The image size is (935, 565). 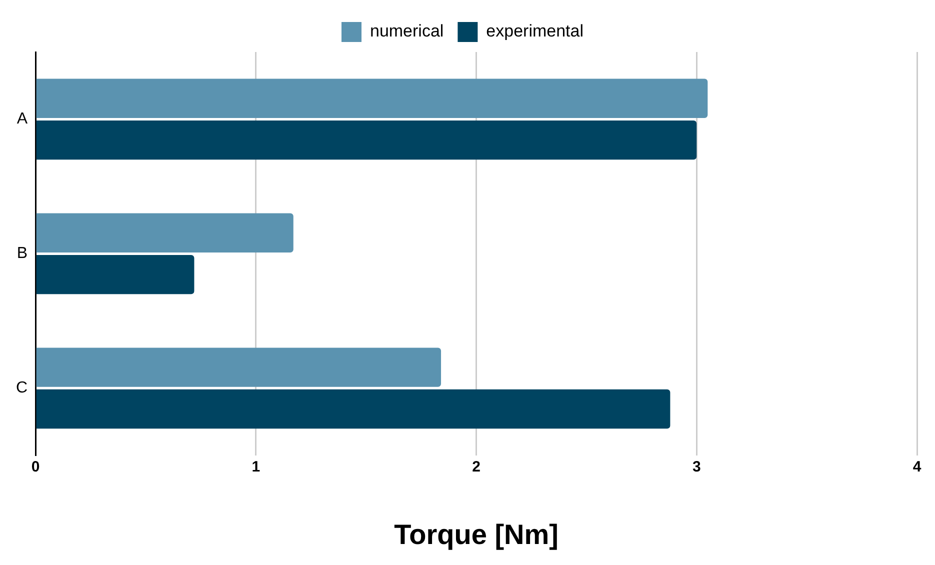 I want to click on x-tick-label: 0, so click(x=35, y=467).